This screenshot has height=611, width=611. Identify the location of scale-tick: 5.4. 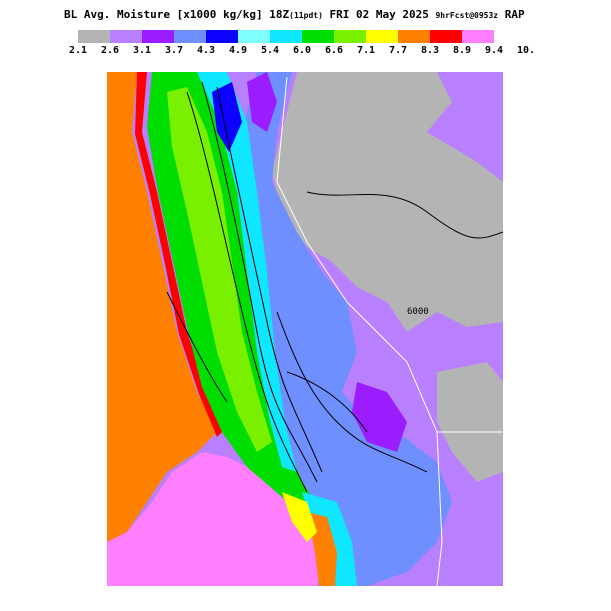
(270, 50).